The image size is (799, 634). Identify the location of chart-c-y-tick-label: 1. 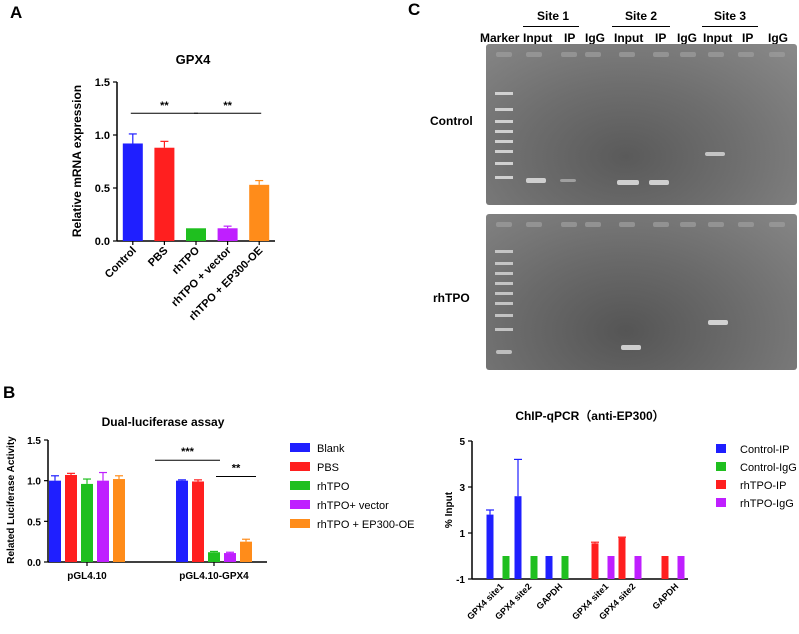
(462, 534).